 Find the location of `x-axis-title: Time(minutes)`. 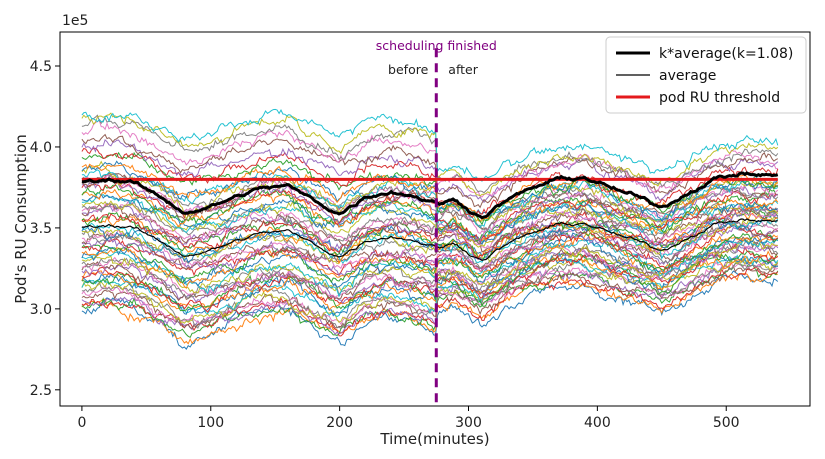

x-axis-title: Time(minutes) is located at coordinates (434, 439).